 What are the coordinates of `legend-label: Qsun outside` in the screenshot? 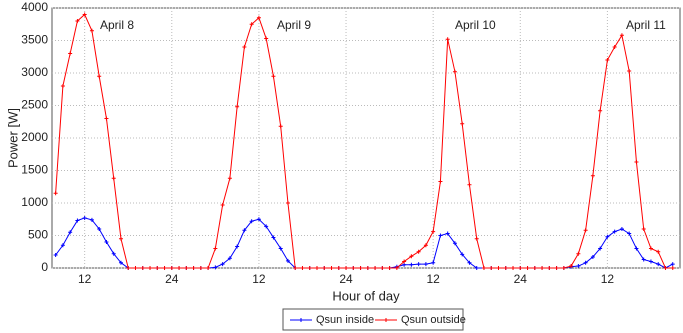 It's located at (433, 320).